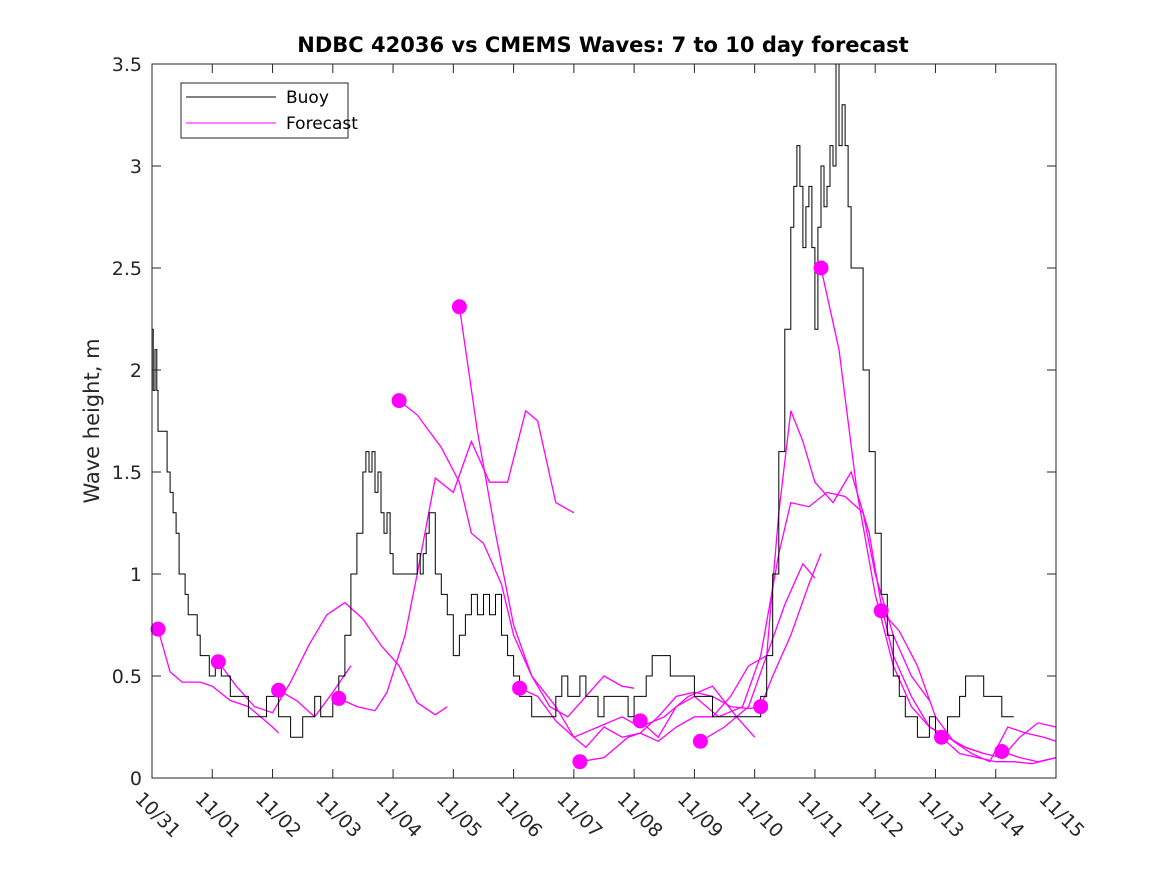  I want to click on y-tick-label: 2.5, so click(127, 269).